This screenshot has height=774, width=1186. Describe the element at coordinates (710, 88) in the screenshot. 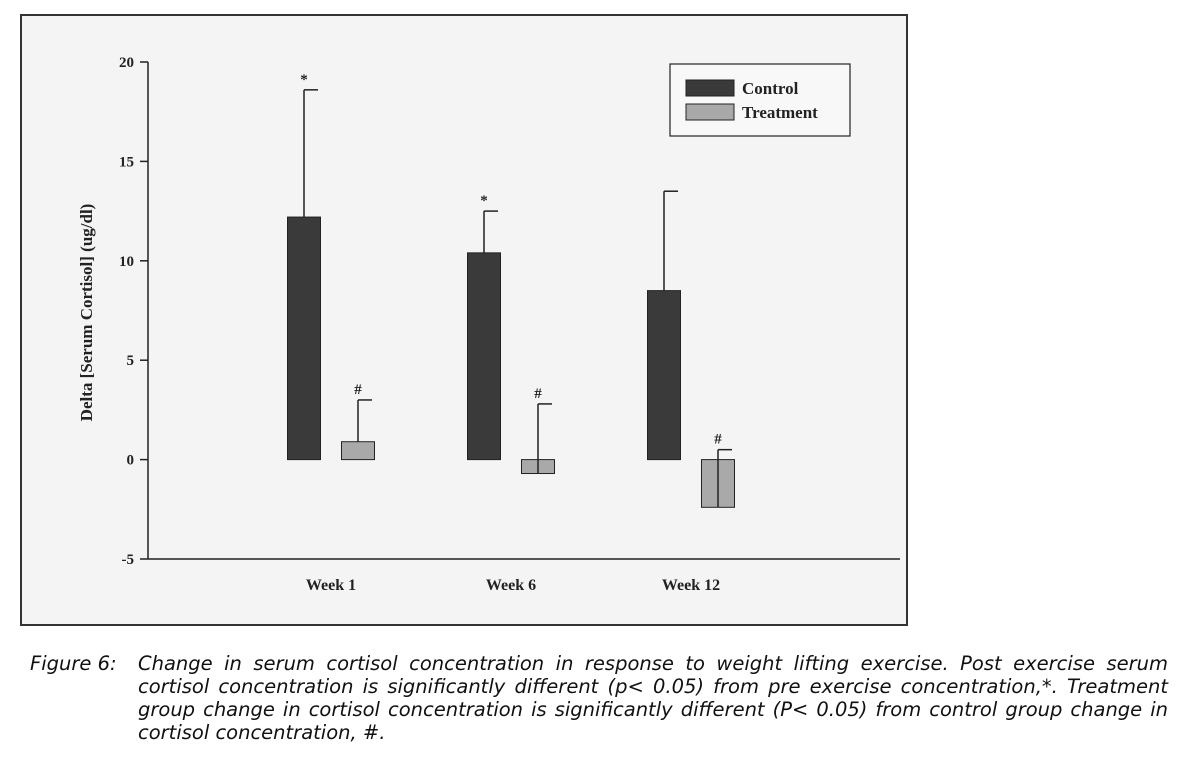

I see `legend-swatch-control` at that location.